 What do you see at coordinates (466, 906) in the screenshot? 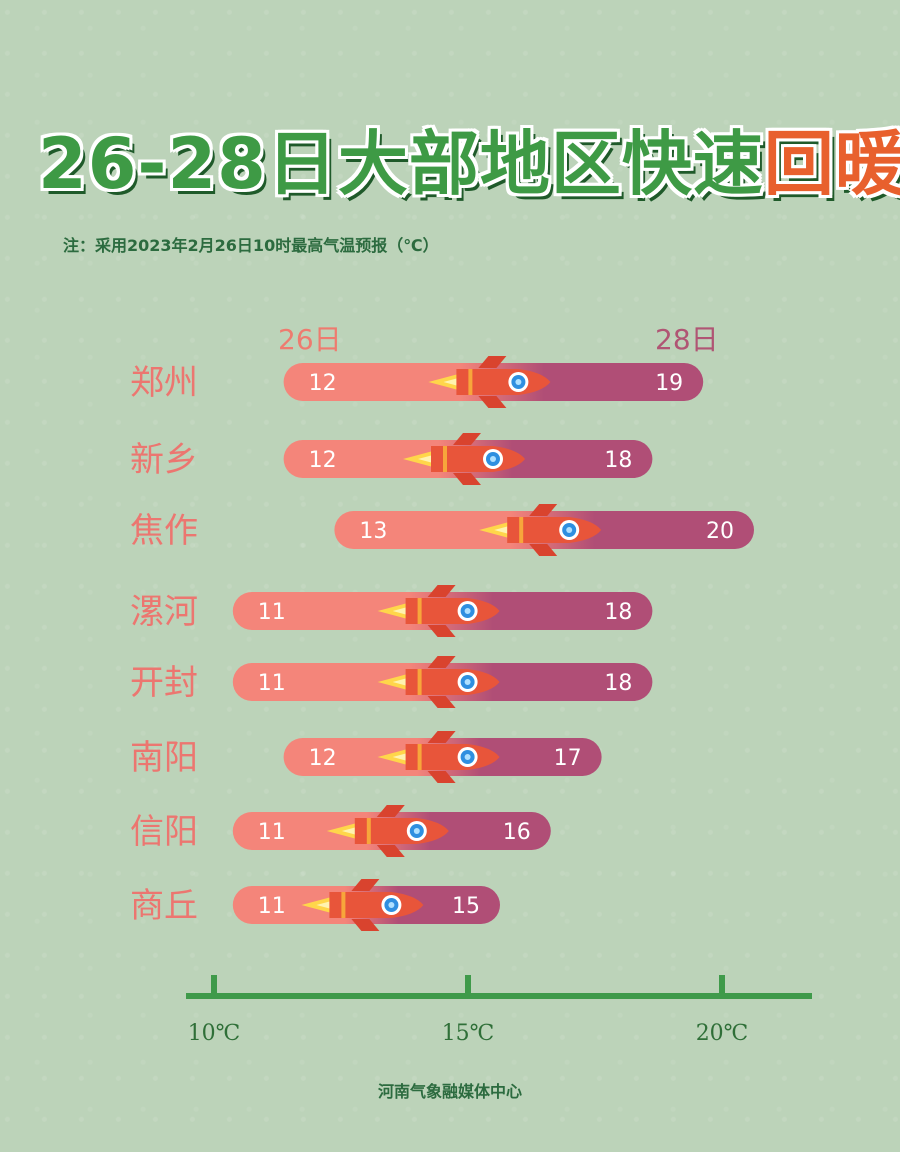
I see `end-value-label: 15` at bounding box center [466, 906].